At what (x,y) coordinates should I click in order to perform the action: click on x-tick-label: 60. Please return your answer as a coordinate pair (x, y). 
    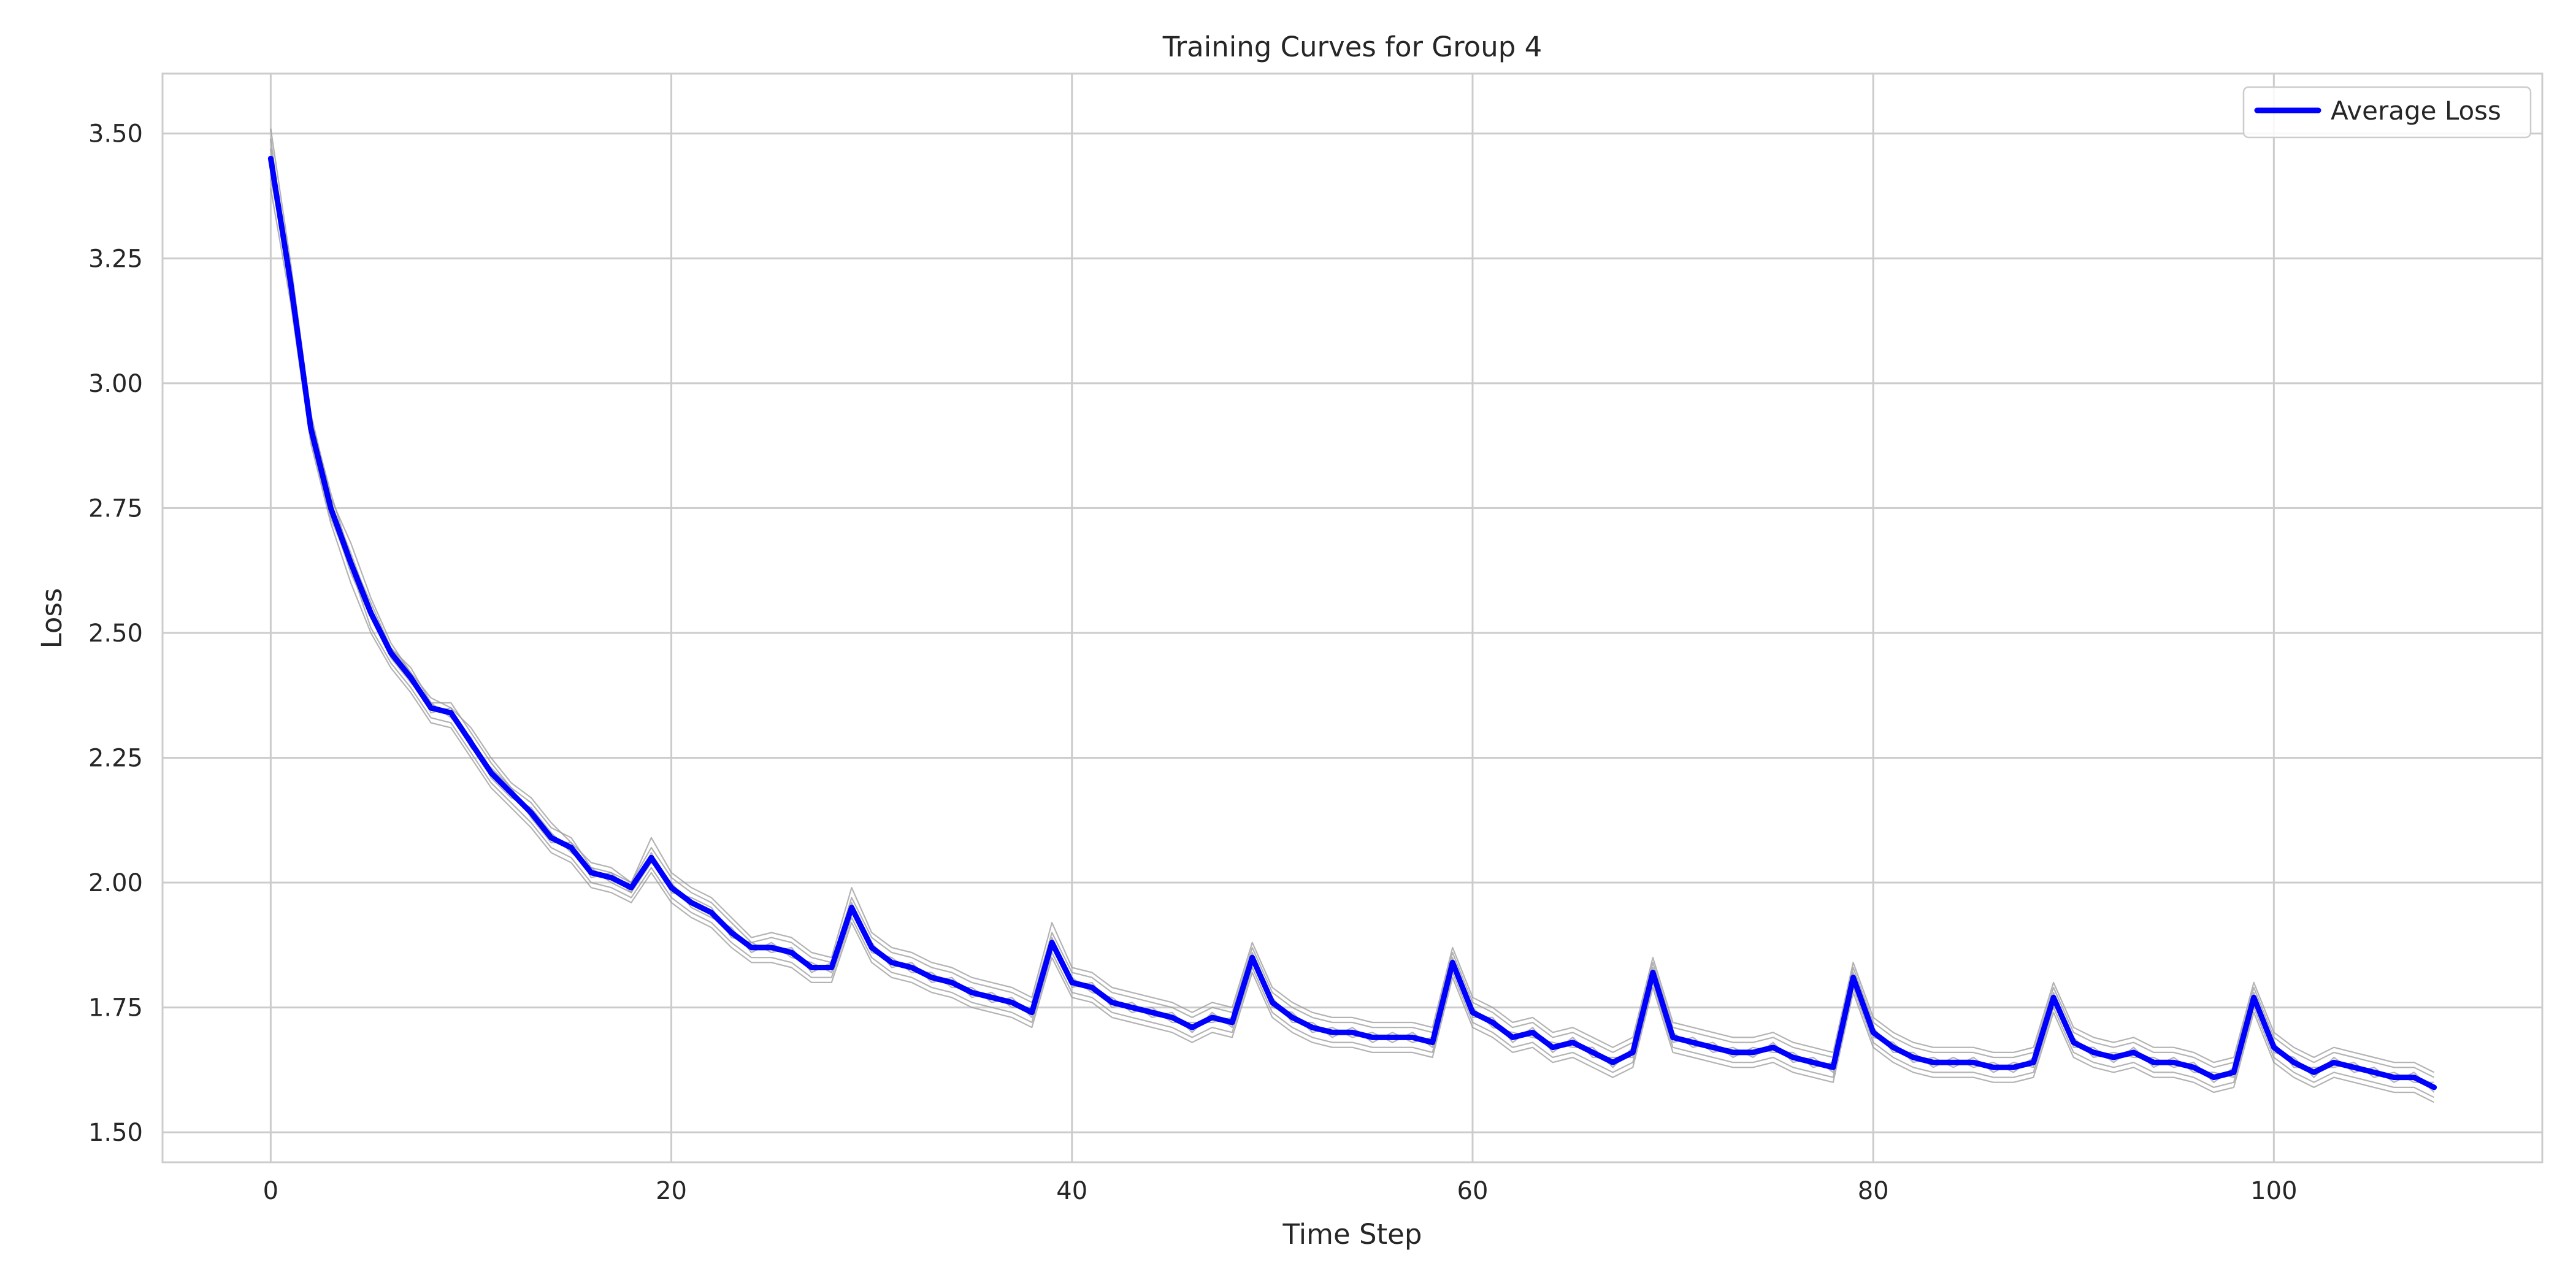
    Looking at the image, I should click on (1473, 1191).